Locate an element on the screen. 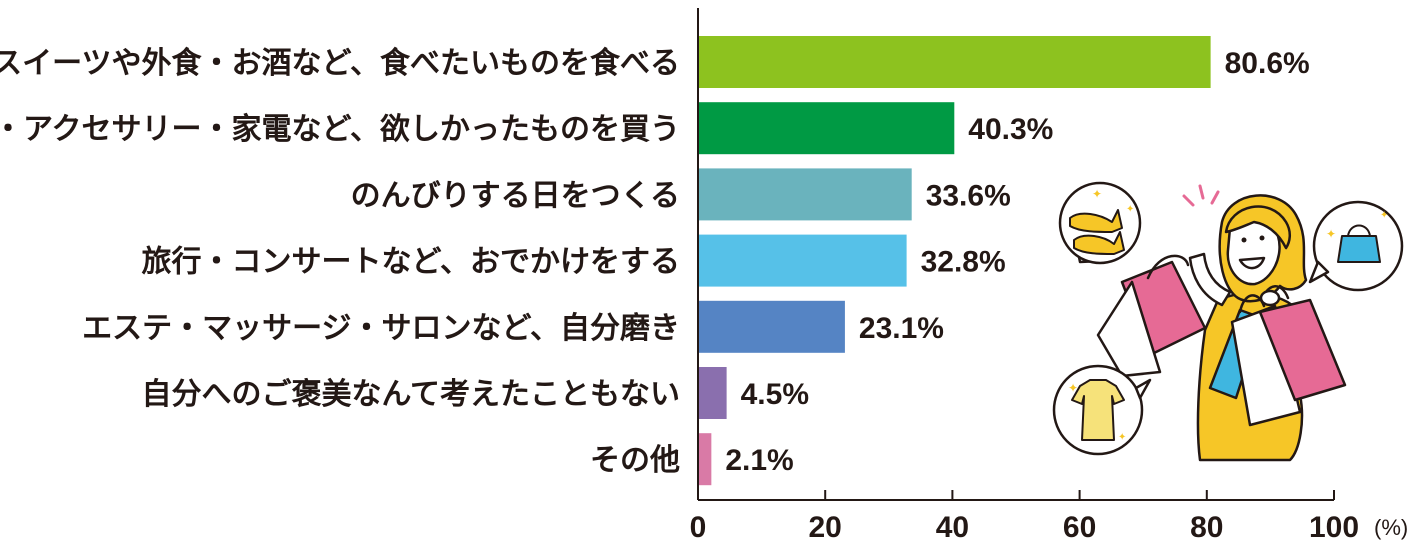 This screenshot has width=1408, height=546. value-label: 23.1% is located at coordinates (901, 328).